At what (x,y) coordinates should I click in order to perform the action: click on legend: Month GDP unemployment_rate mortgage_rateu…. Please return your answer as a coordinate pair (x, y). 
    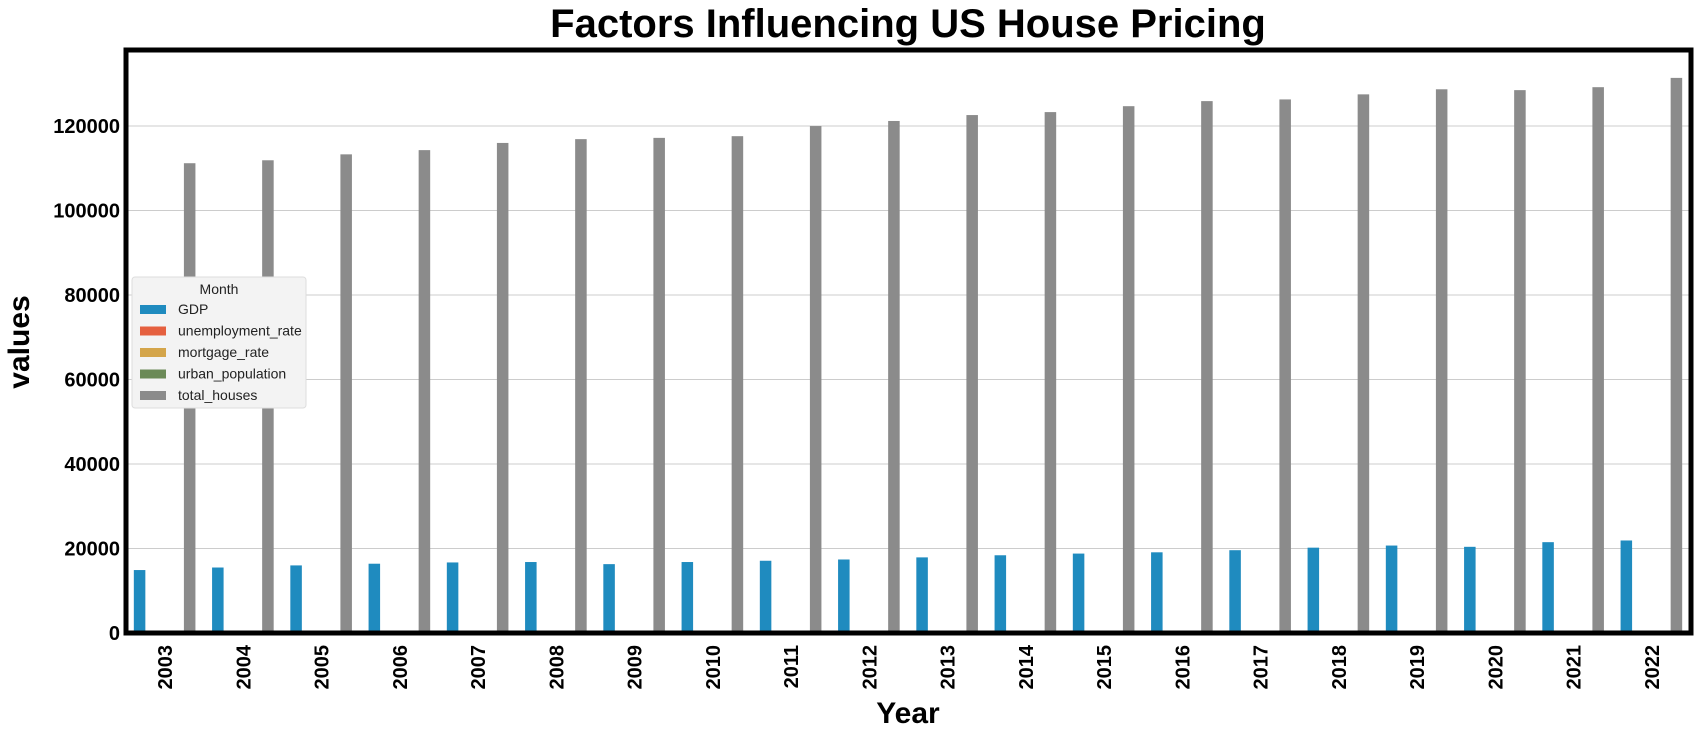
    Looking at the image, I should click on (219, 342).